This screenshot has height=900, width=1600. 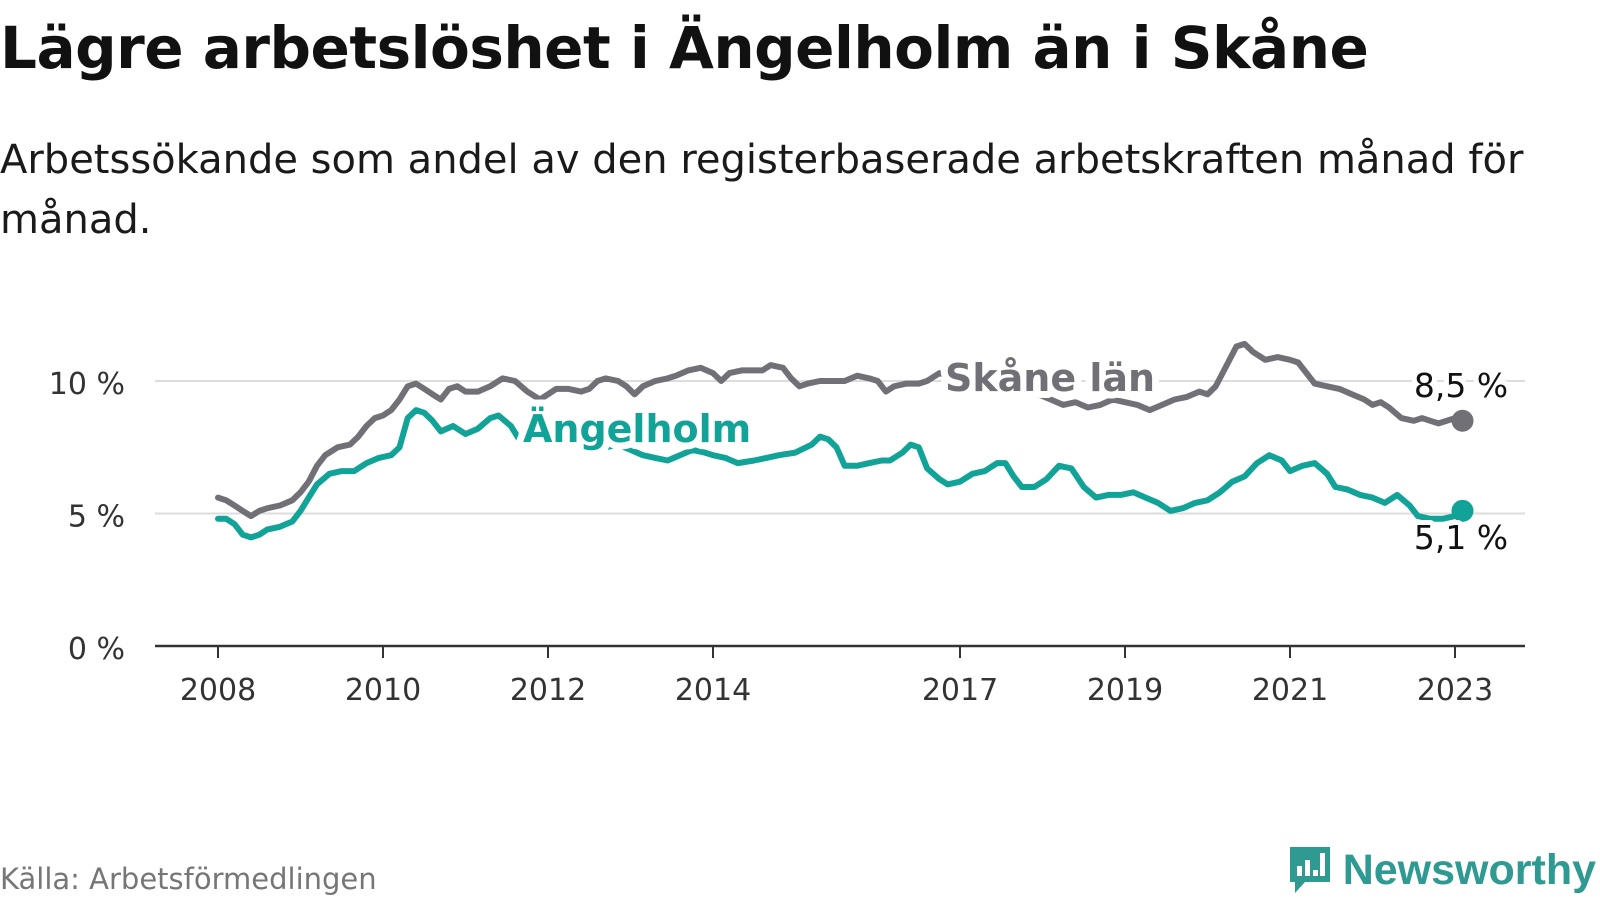 What do you see at coordinates (96, 649) in the screenshot?
I see `y-tick-label: 0 %` at bounding box center [96, 649].